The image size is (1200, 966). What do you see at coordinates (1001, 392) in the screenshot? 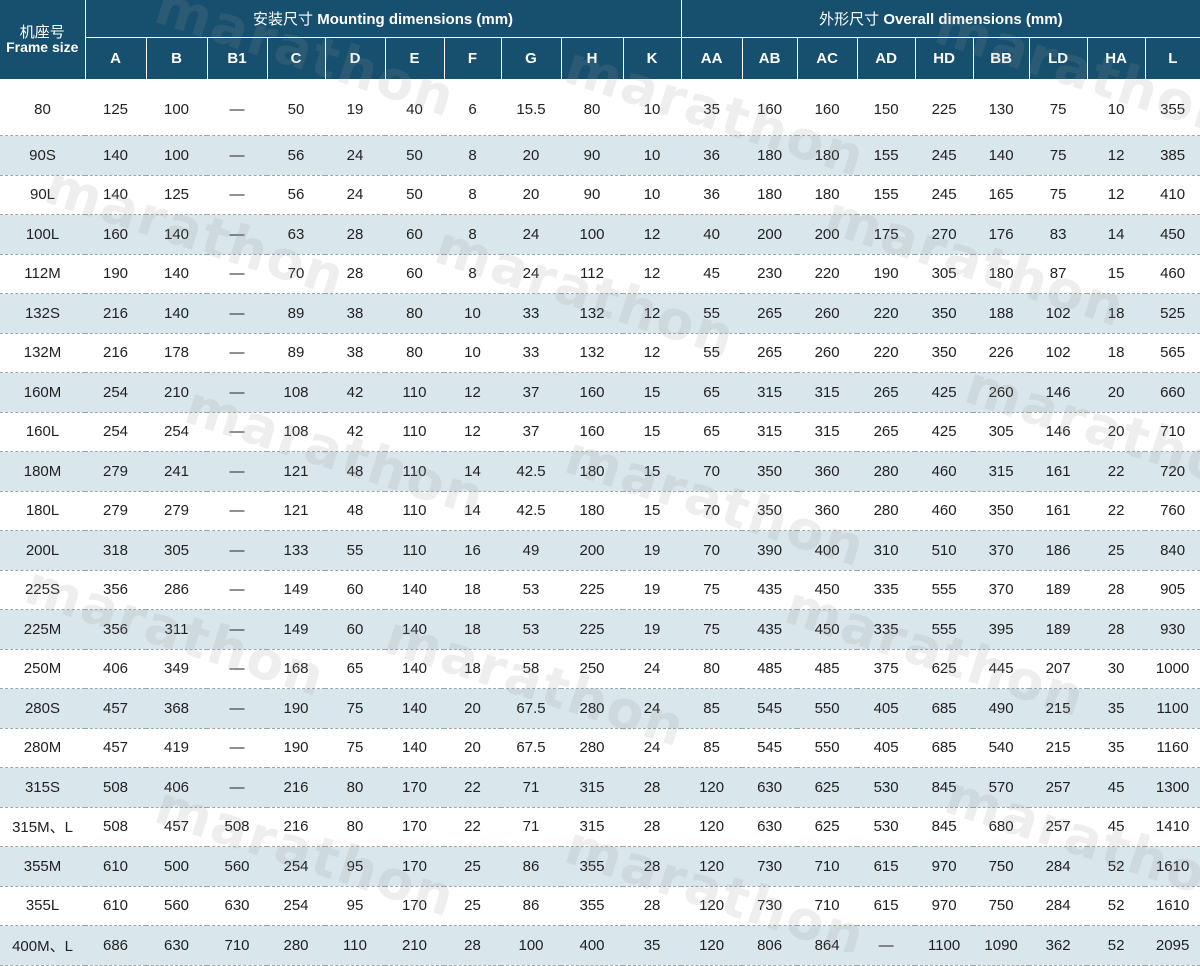
I see `dimension-cell: 260` at bounding box center [1001, 392].